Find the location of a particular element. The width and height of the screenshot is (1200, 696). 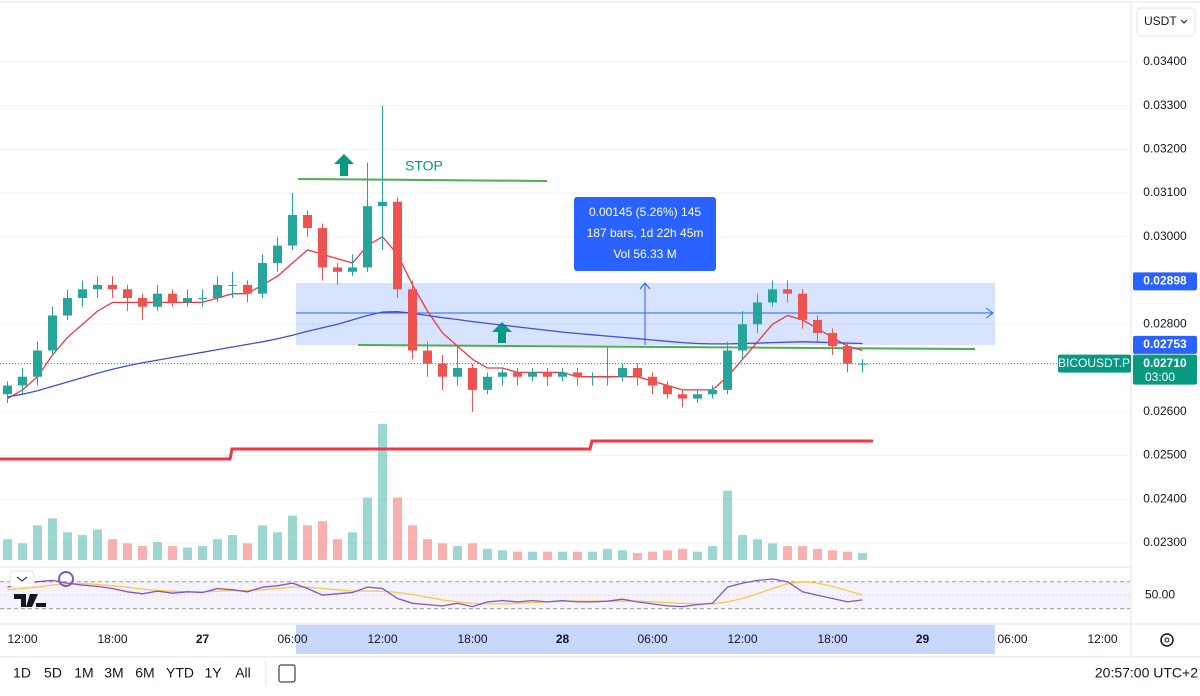

range-button: 3M is located at coordinates (113, 673).